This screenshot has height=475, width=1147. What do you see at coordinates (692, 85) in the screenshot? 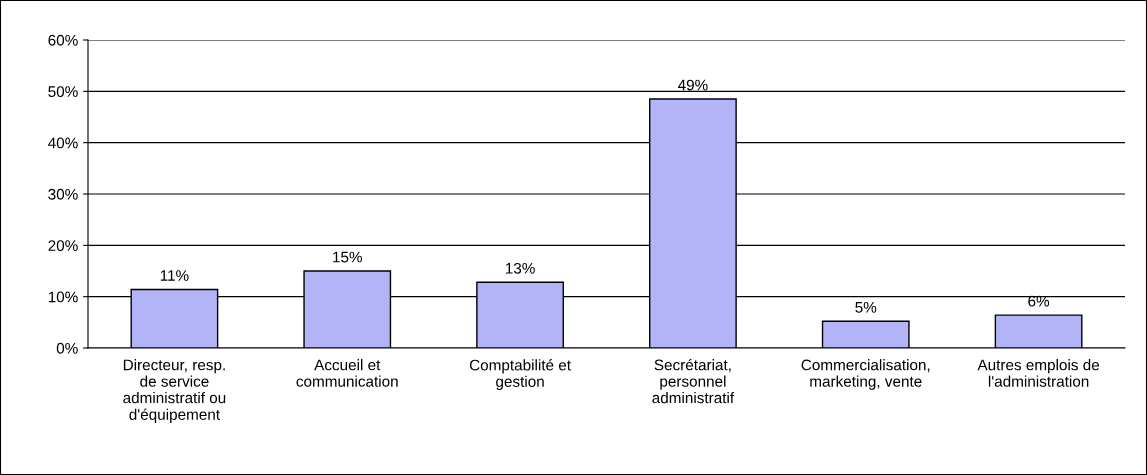
I see `data-label: 49%` at bounding box center [692, 85].